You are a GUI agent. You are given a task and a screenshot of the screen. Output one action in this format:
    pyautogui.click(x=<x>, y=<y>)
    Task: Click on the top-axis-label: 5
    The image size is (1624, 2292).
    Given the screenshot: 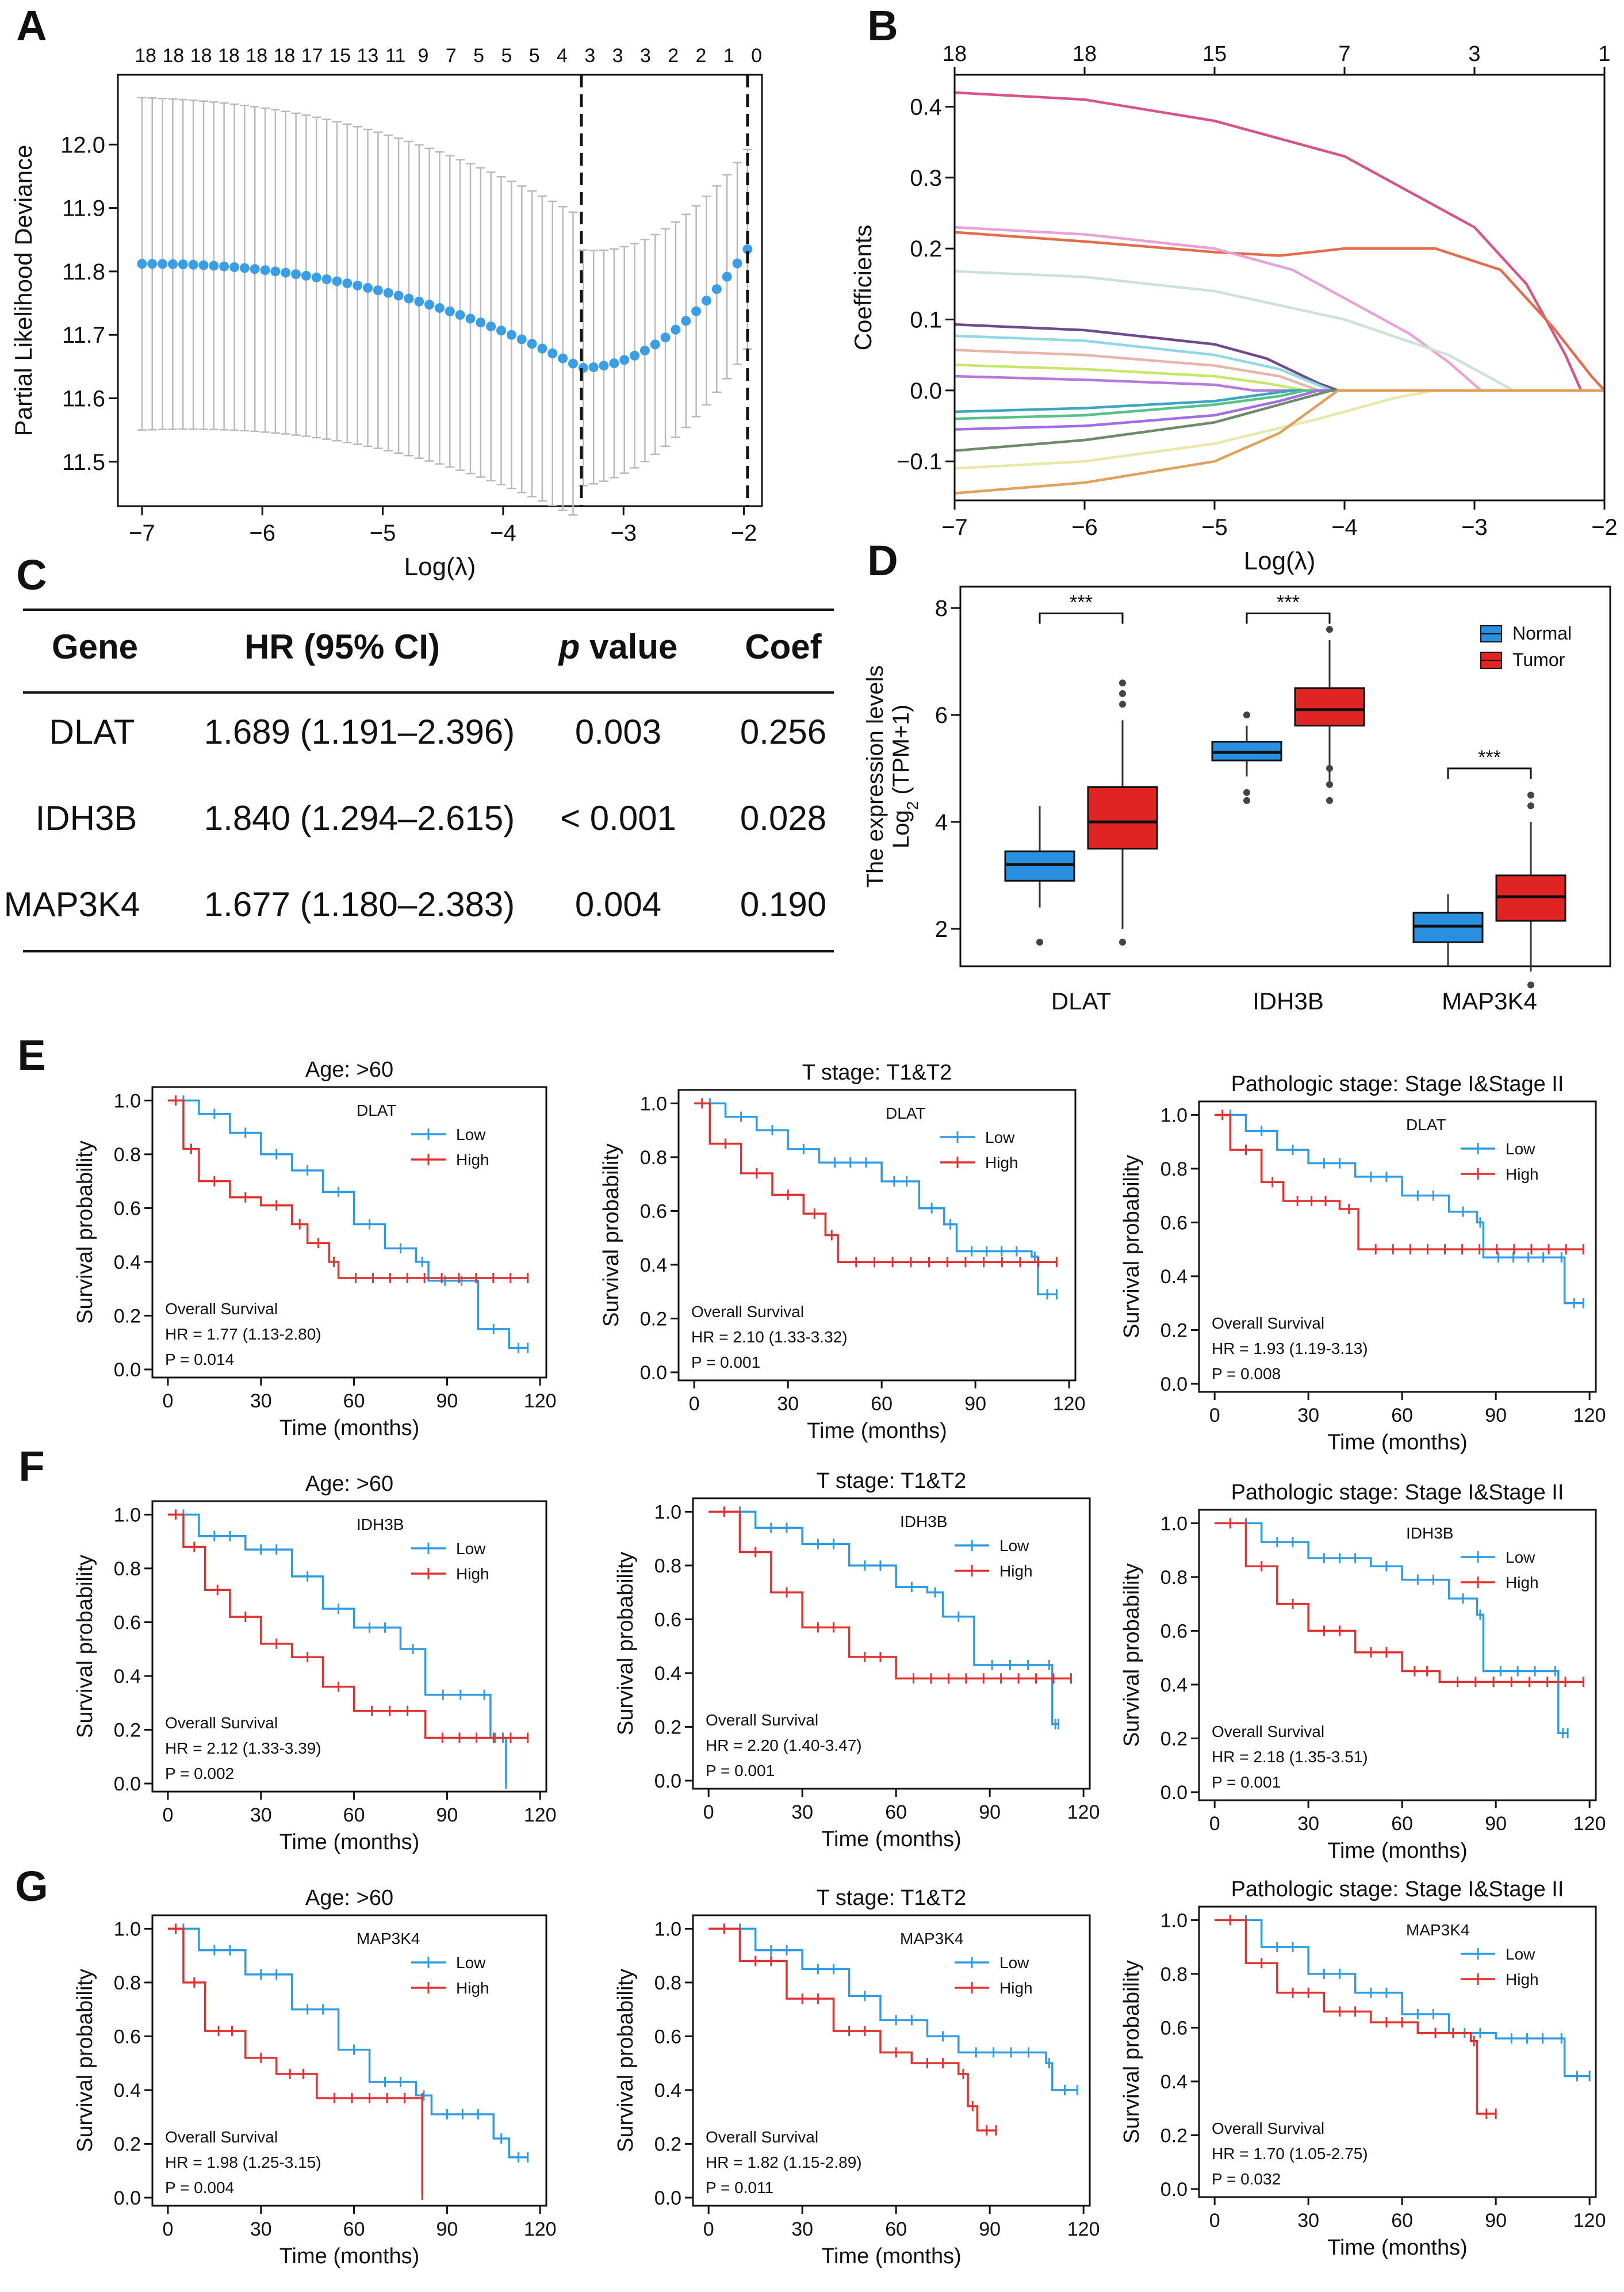 What is the action you would take?
    pyautogui.click(x=479, y=56)
    